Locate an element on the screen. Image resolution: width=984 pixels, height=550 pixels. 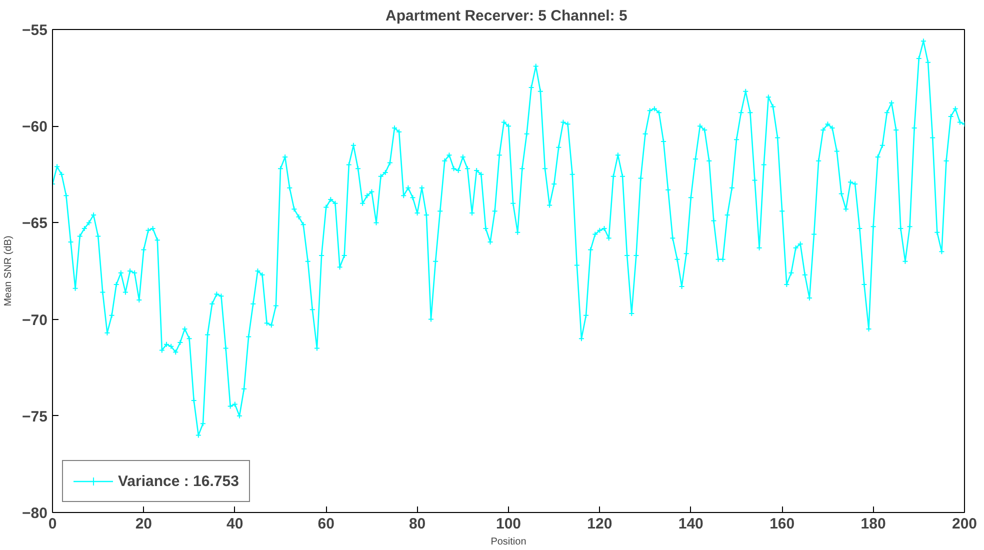
x-tick-label: 180 is located at coordinates (873, 524).